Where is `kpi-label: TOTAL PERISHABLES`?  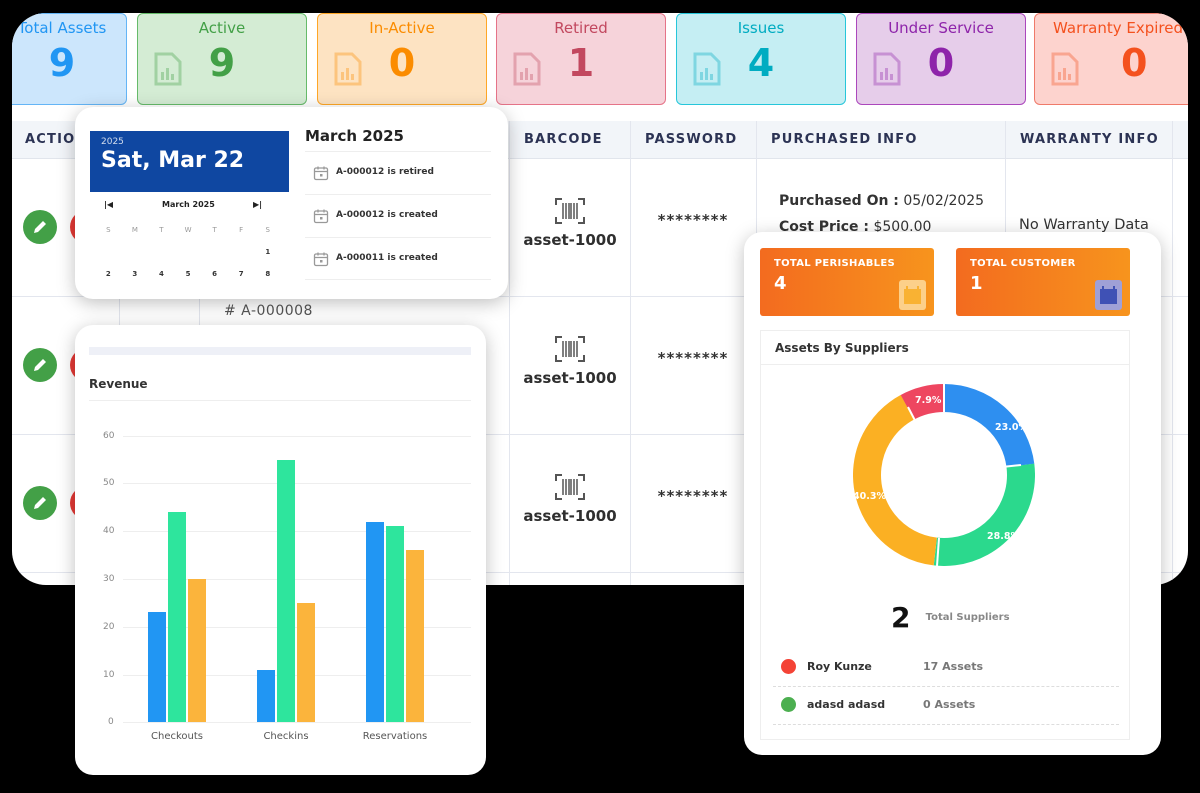
kpi-label: TOTAL PERISHABLES is located at coordinates (834, 263).